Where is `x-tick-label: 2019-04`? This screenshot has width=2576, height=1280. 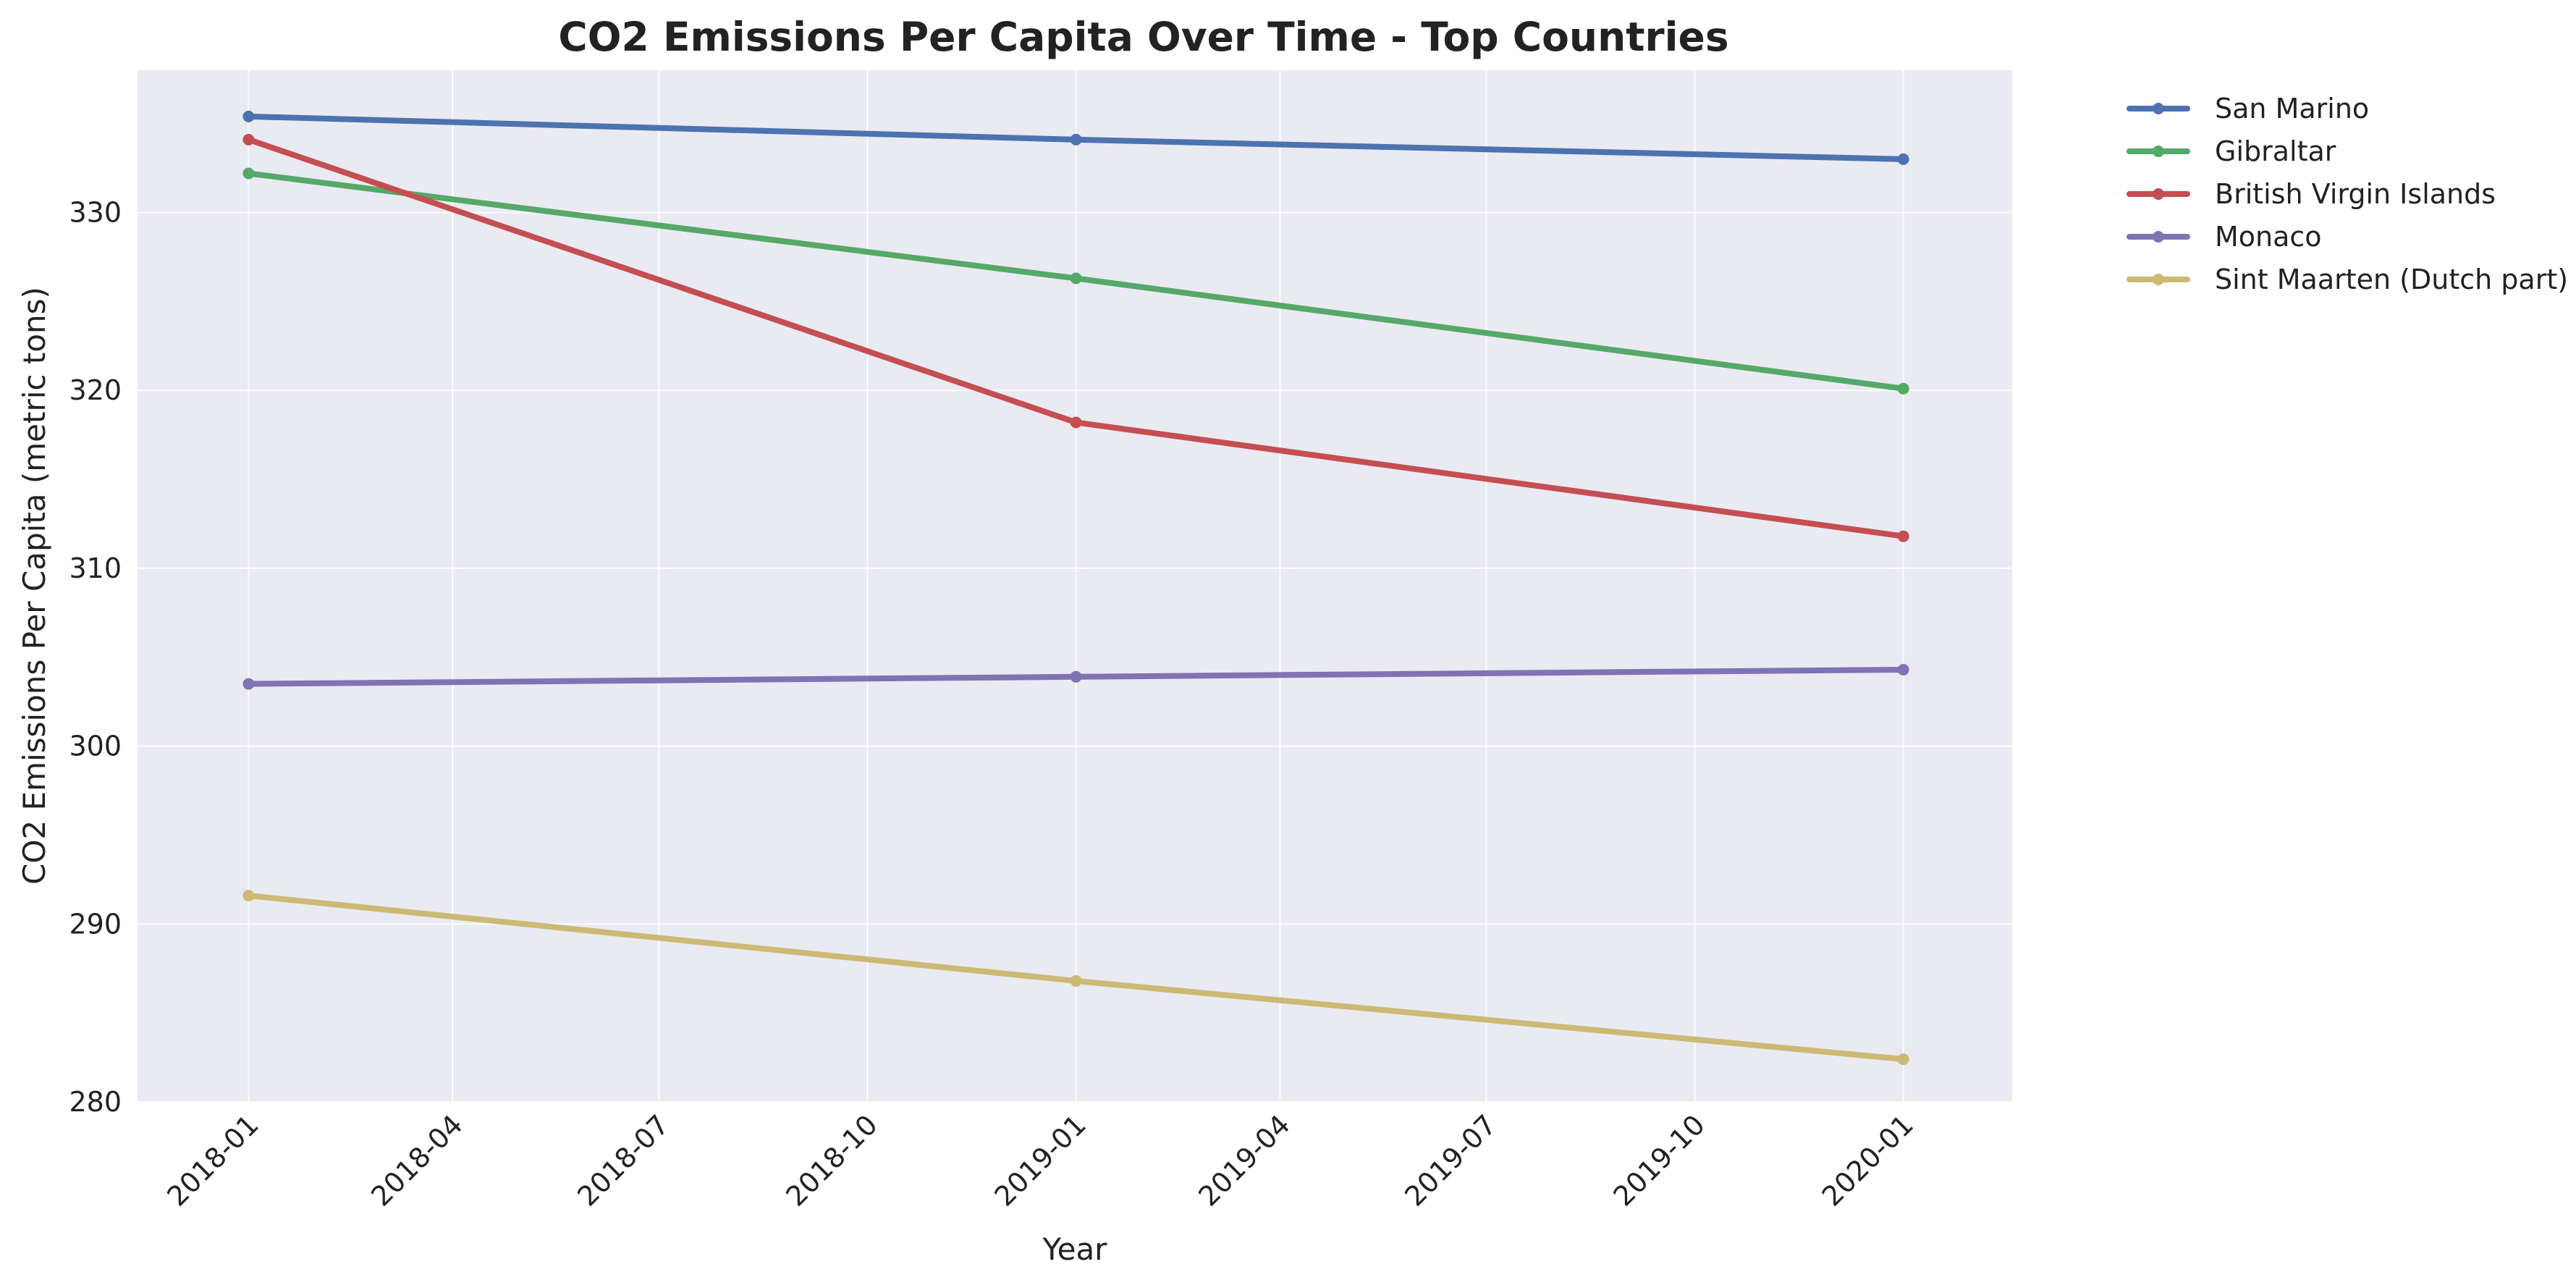
x-tick-label: 2019-04 is located at coordinates (1244, 1160).